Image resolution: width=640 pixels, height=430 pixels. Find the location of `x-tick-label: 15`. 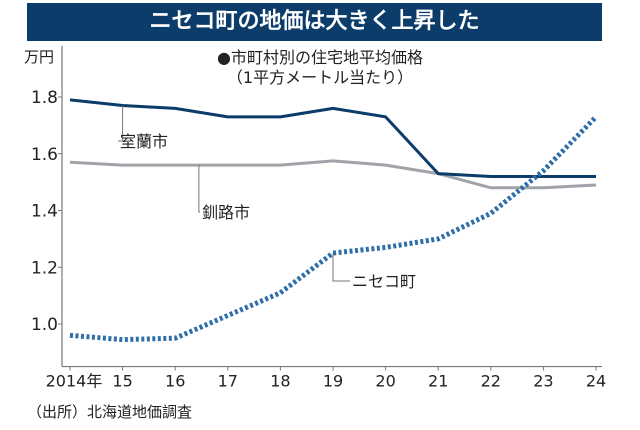

x-tick-label: 15 is located at coordinates (122, 381).